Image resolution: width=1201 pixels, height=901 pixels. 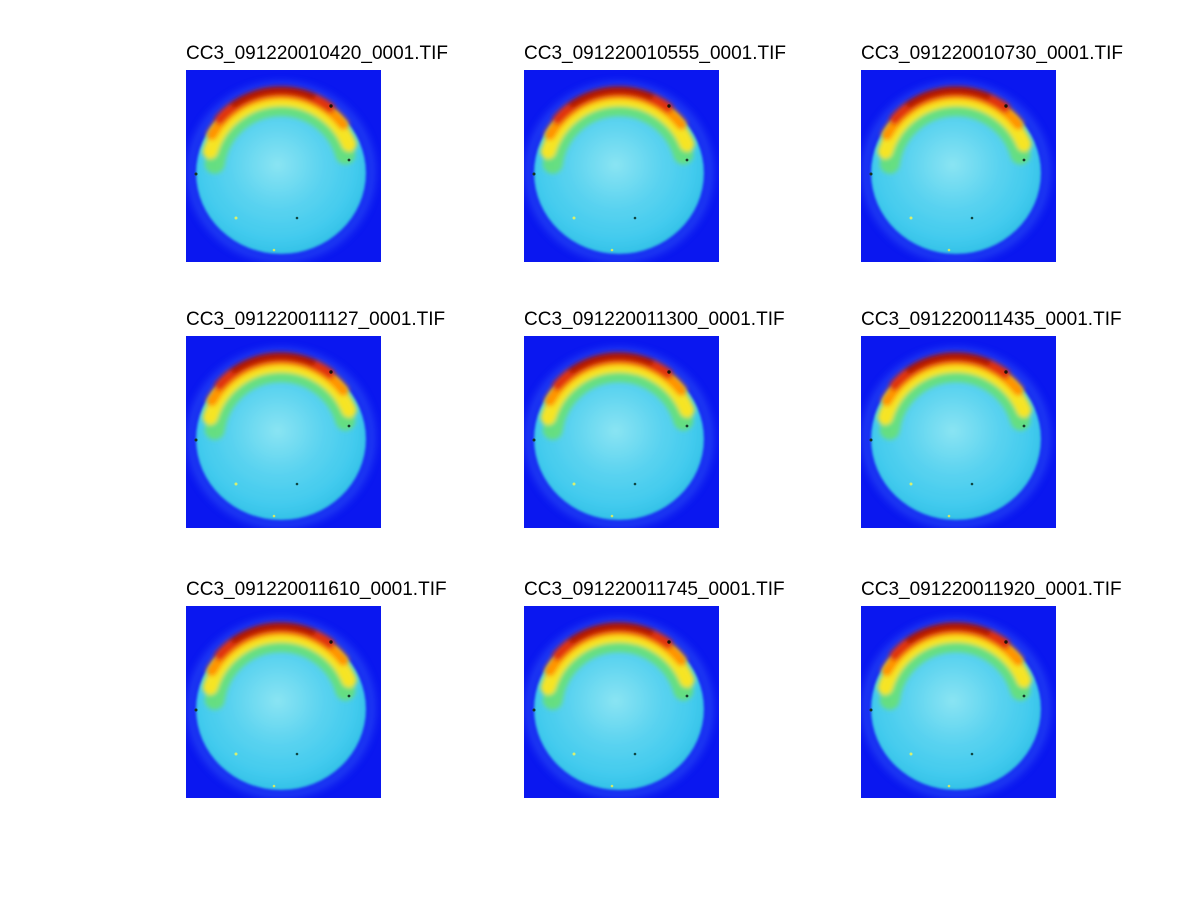 I want to click on subplot-title: CC3_091220010555_0001.TIF, so click(x=655, y=53).